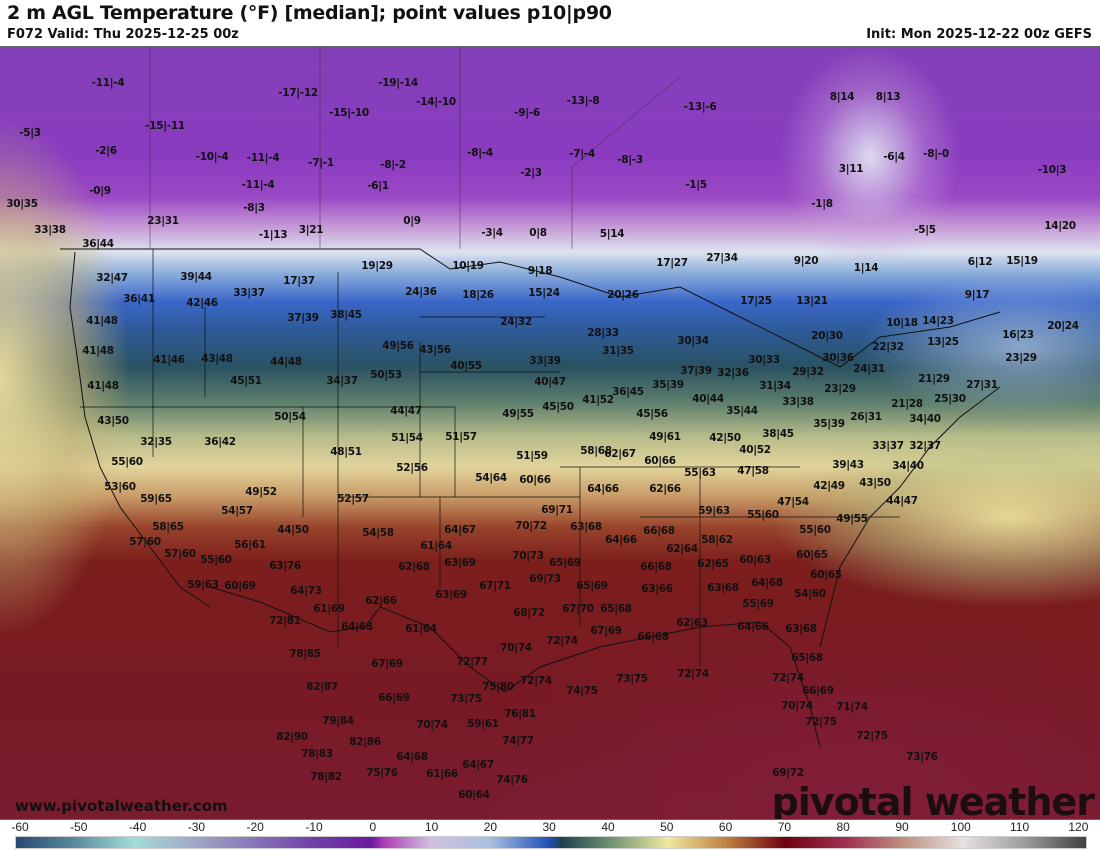 The width and height of the screenshot is (1100, 850). I want to click on point-value-label: 15|19, so click(1022, 261).